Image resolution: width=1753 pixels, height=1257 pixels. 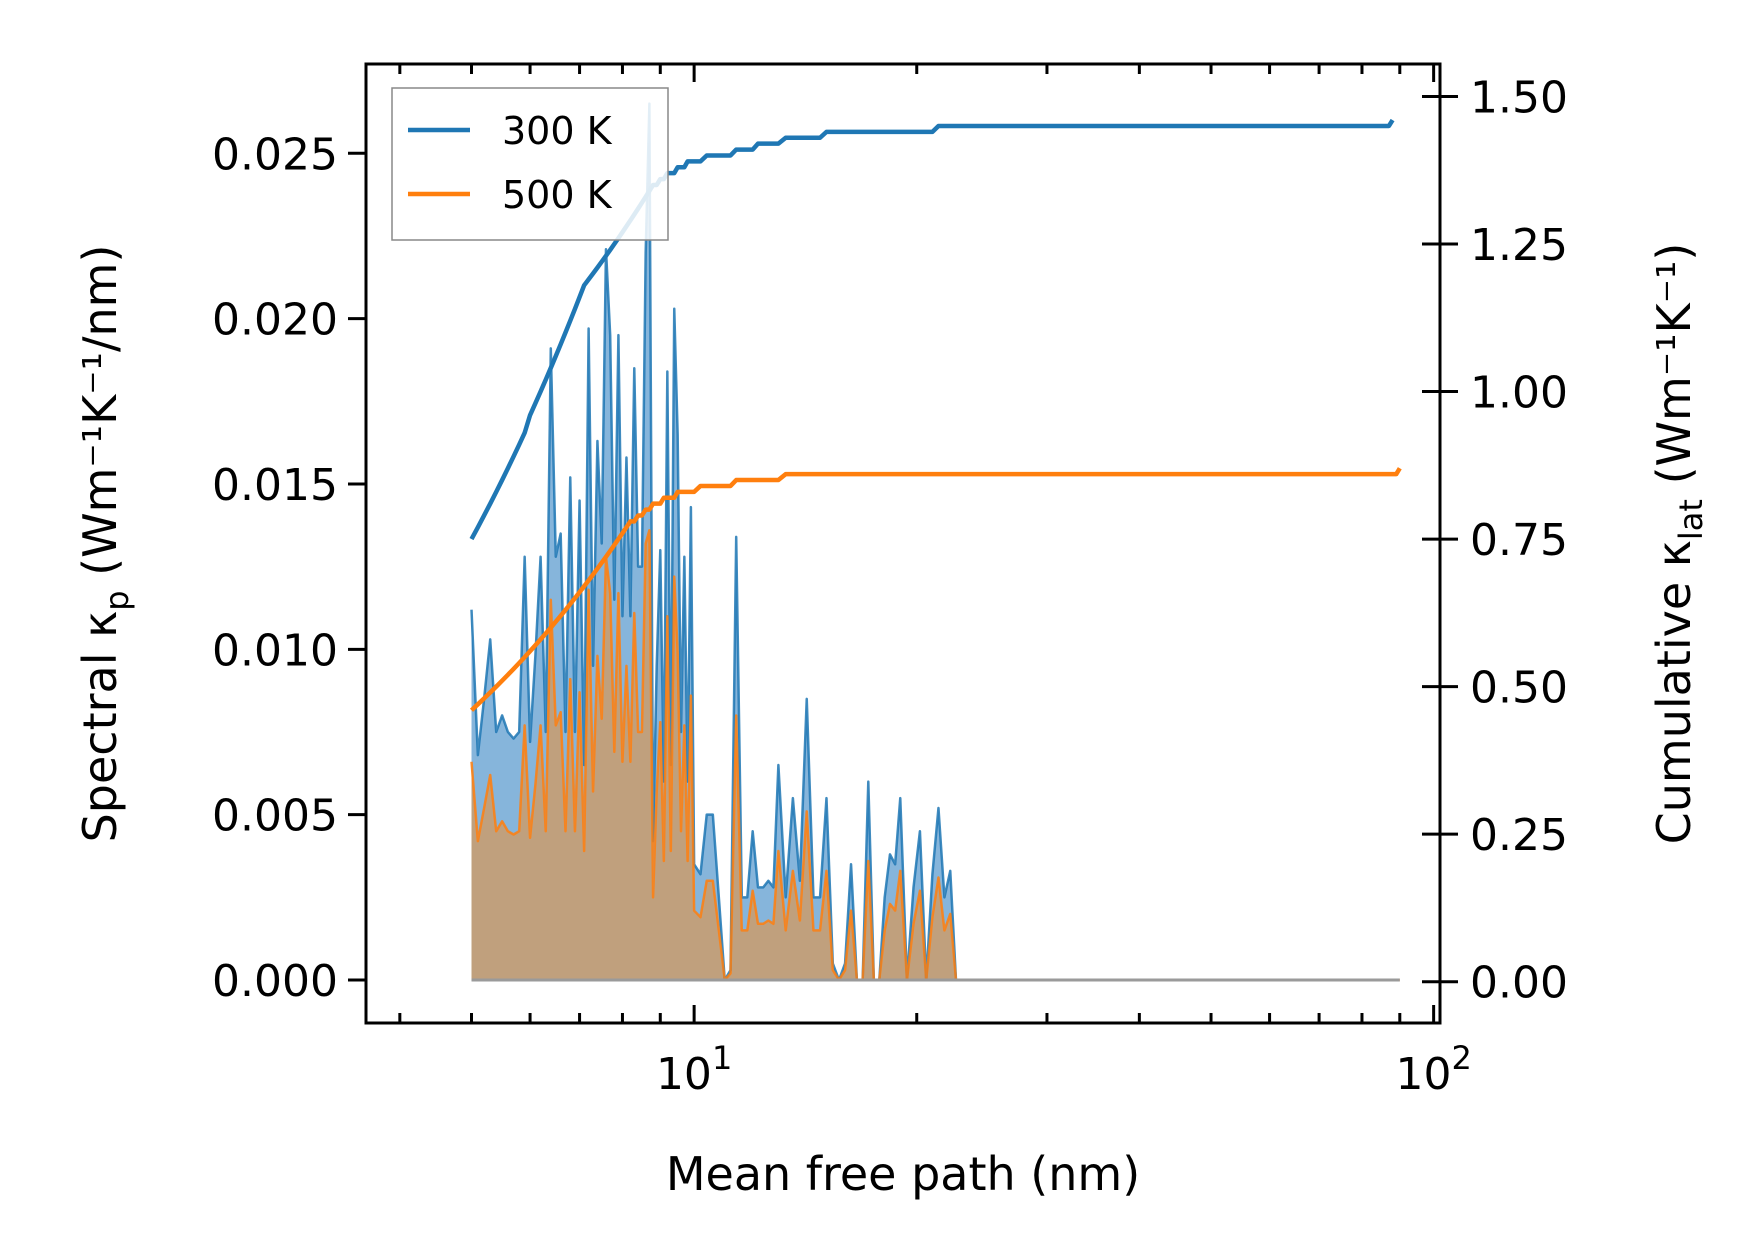 What do you see at coordinates (275, 485) in the screenshot?
I see `y-left-tick-label: 0.015` at bounding box center [275, 485].